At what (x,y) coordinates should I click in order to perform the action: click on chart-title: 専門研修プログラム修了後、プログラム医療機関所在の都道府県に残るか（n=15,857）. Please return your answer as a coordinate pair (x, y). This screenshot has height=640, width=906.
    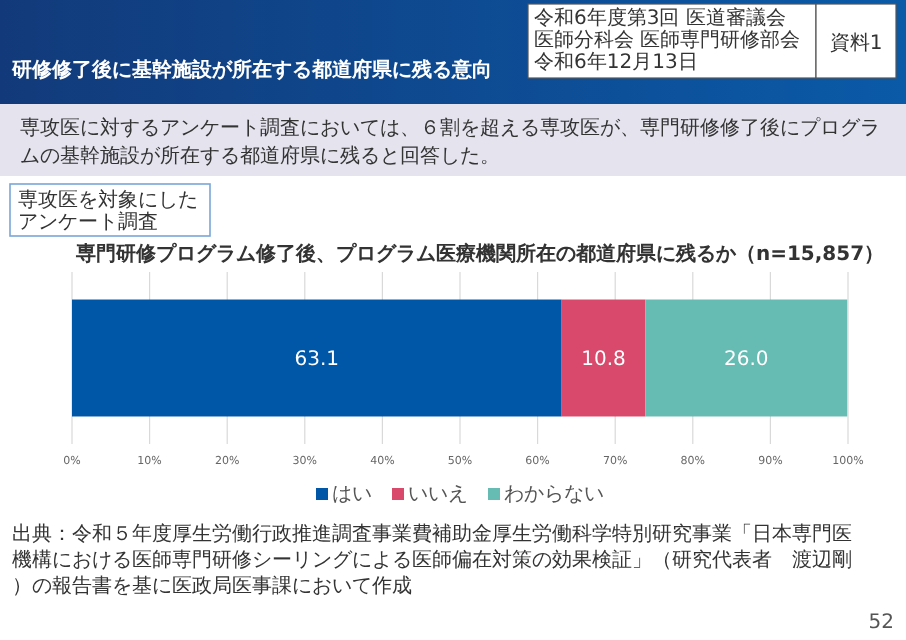
    Looking at the image, I should click on (479, 254).